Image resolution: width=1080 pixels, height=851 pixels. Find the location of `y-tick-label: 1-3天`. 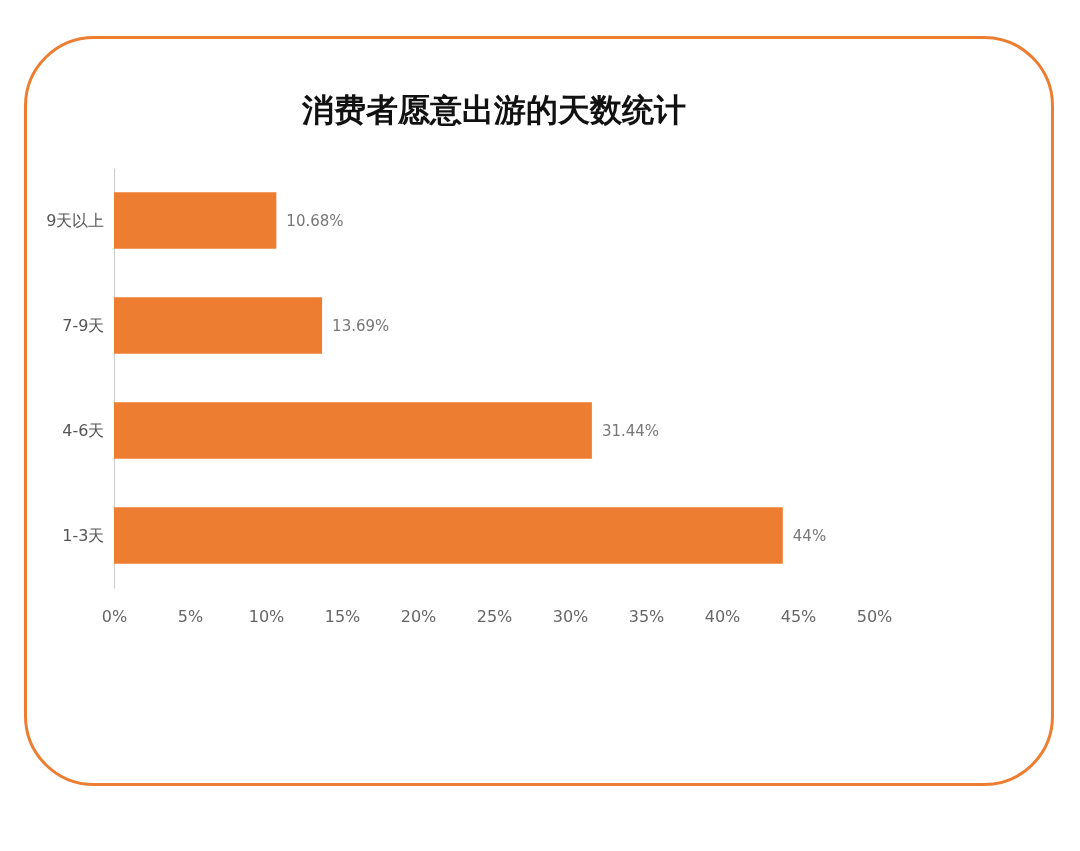

y-tick-label: 1-3天 is located at coordinates (83, 535).